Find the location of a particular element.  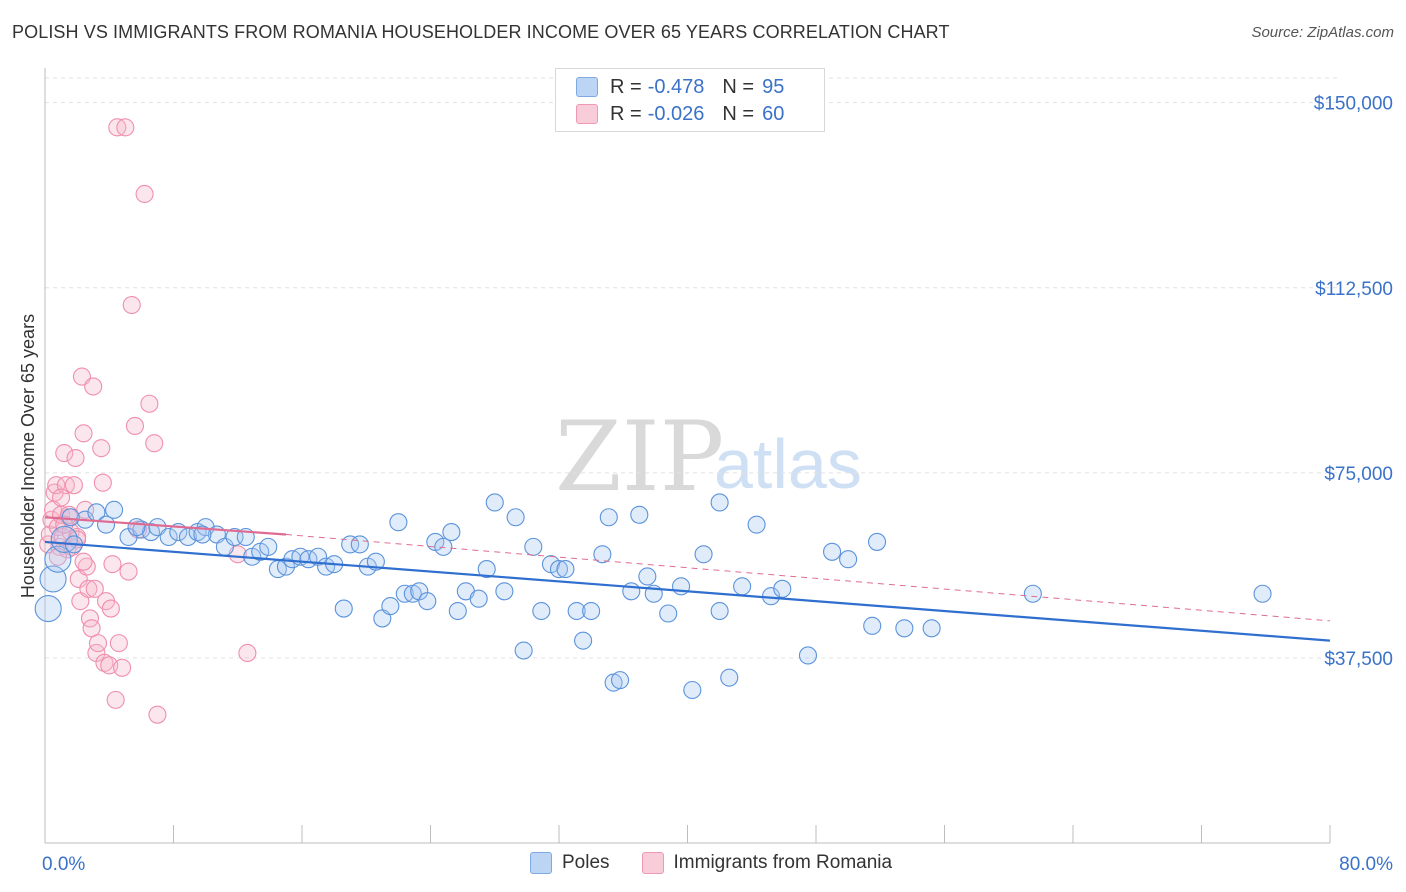

trend-lines is located at coordinates (687, 579).